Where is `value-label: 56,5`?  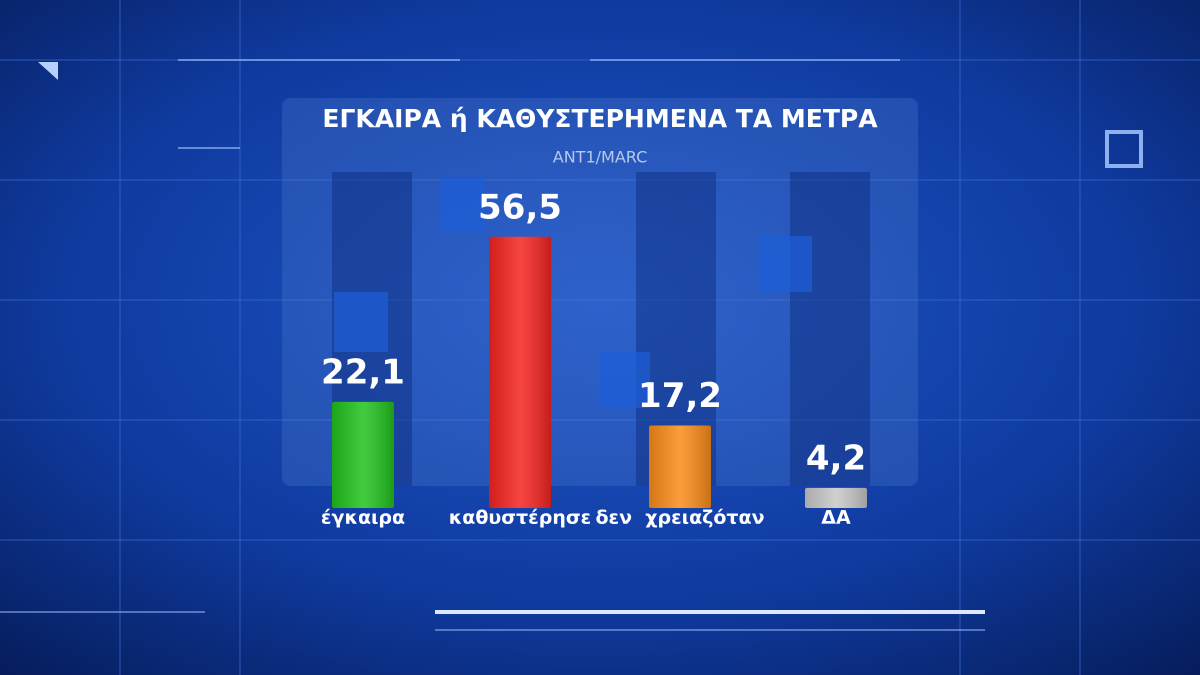 value-label: 56,5 is located at coordinates (520, 207).